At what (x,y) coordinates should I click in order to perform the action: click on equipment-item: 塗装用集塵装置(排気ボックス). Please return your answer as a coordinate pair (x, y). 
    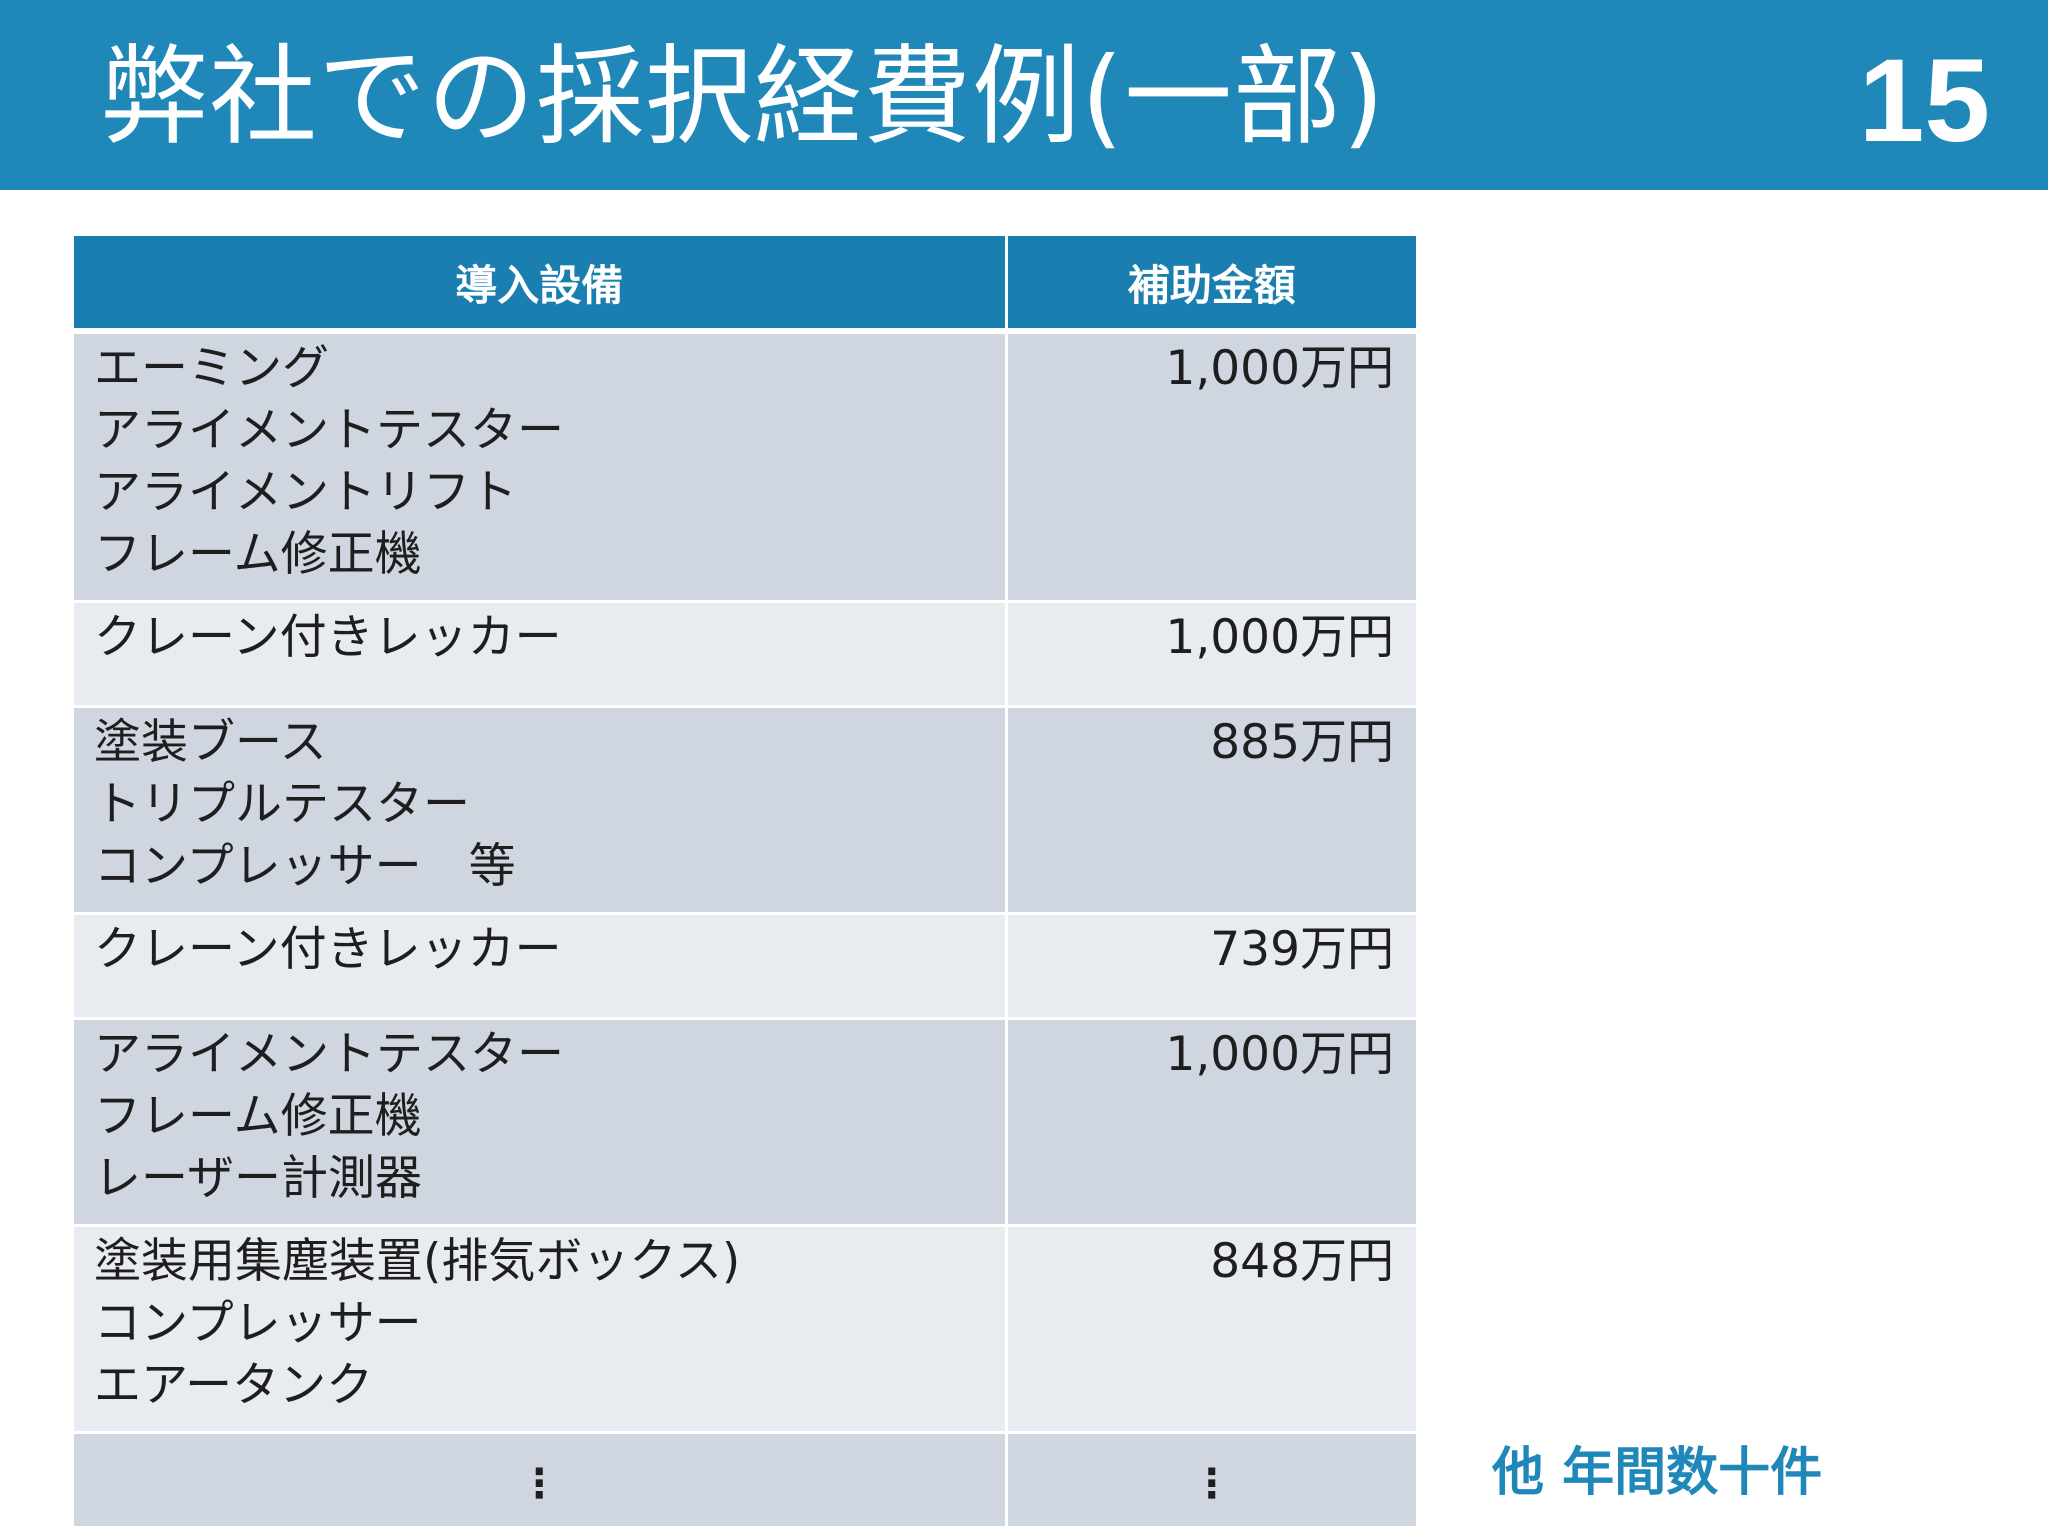
    Looking at the image, I should click on (417, 1261).